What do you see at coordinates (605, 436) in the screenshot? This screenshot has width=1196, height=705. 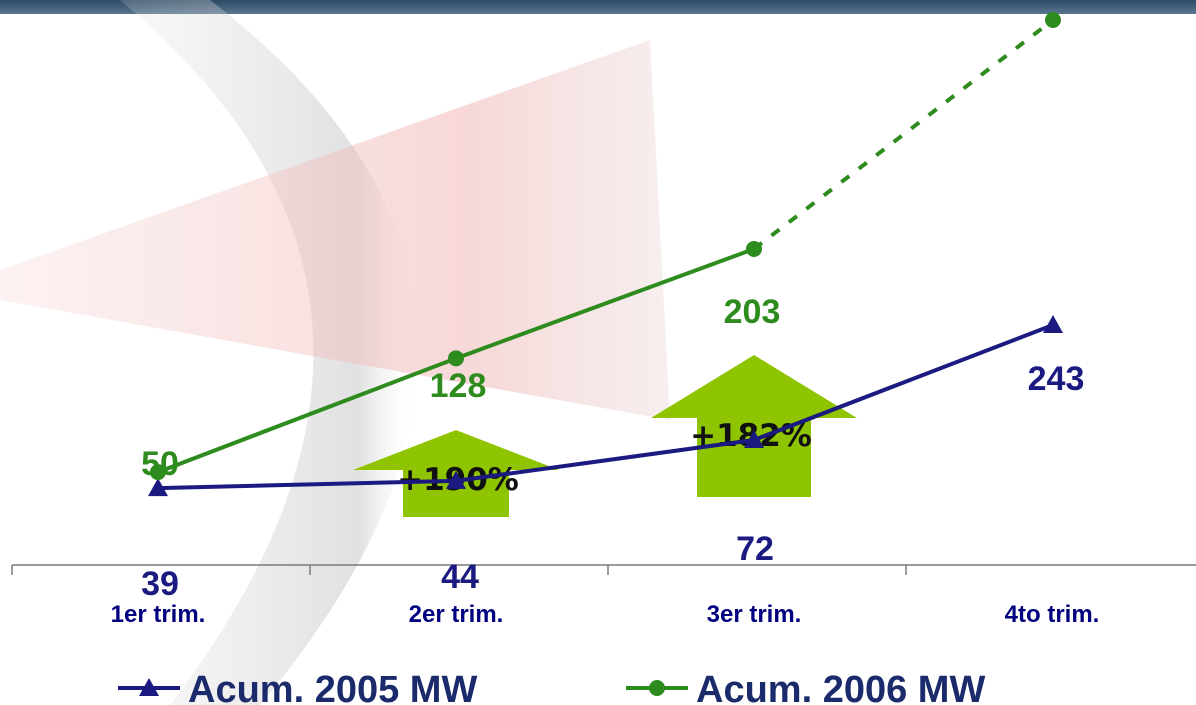 I see `growth-arrows: +190%+182%` at bounding box center [605, 436].